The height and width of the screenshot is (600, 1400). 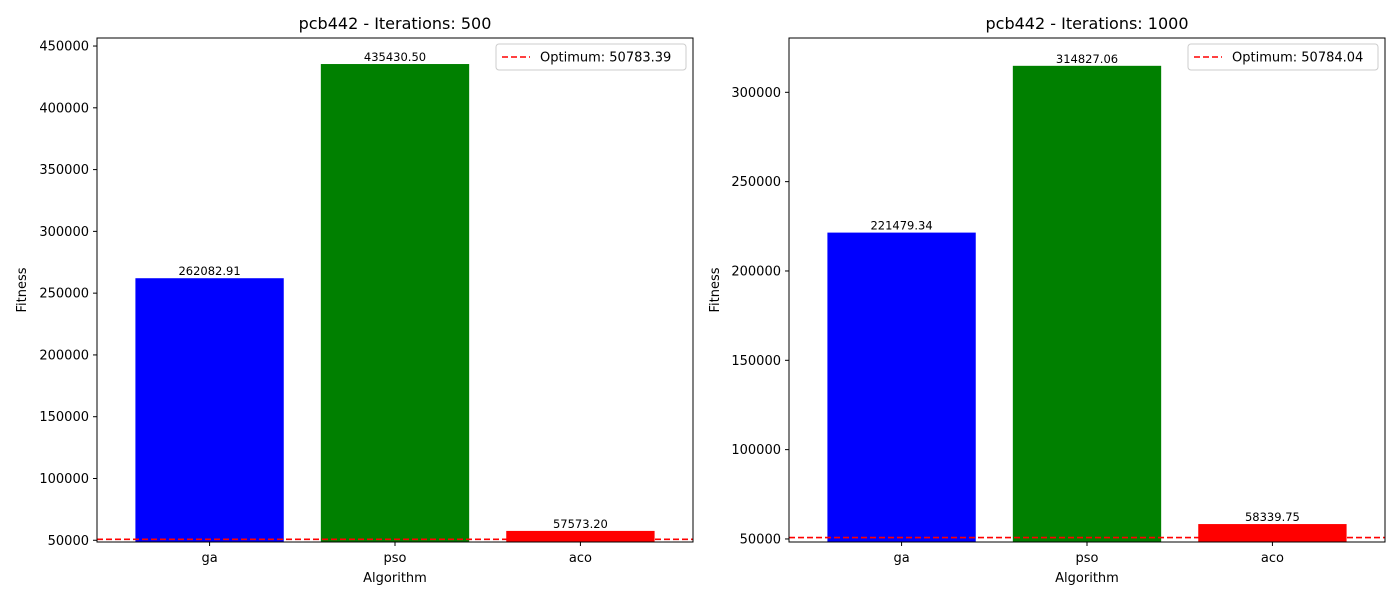 I want to click on chart-title: pcb442 - Iterations: 1000, so click(x=1087, y=23).